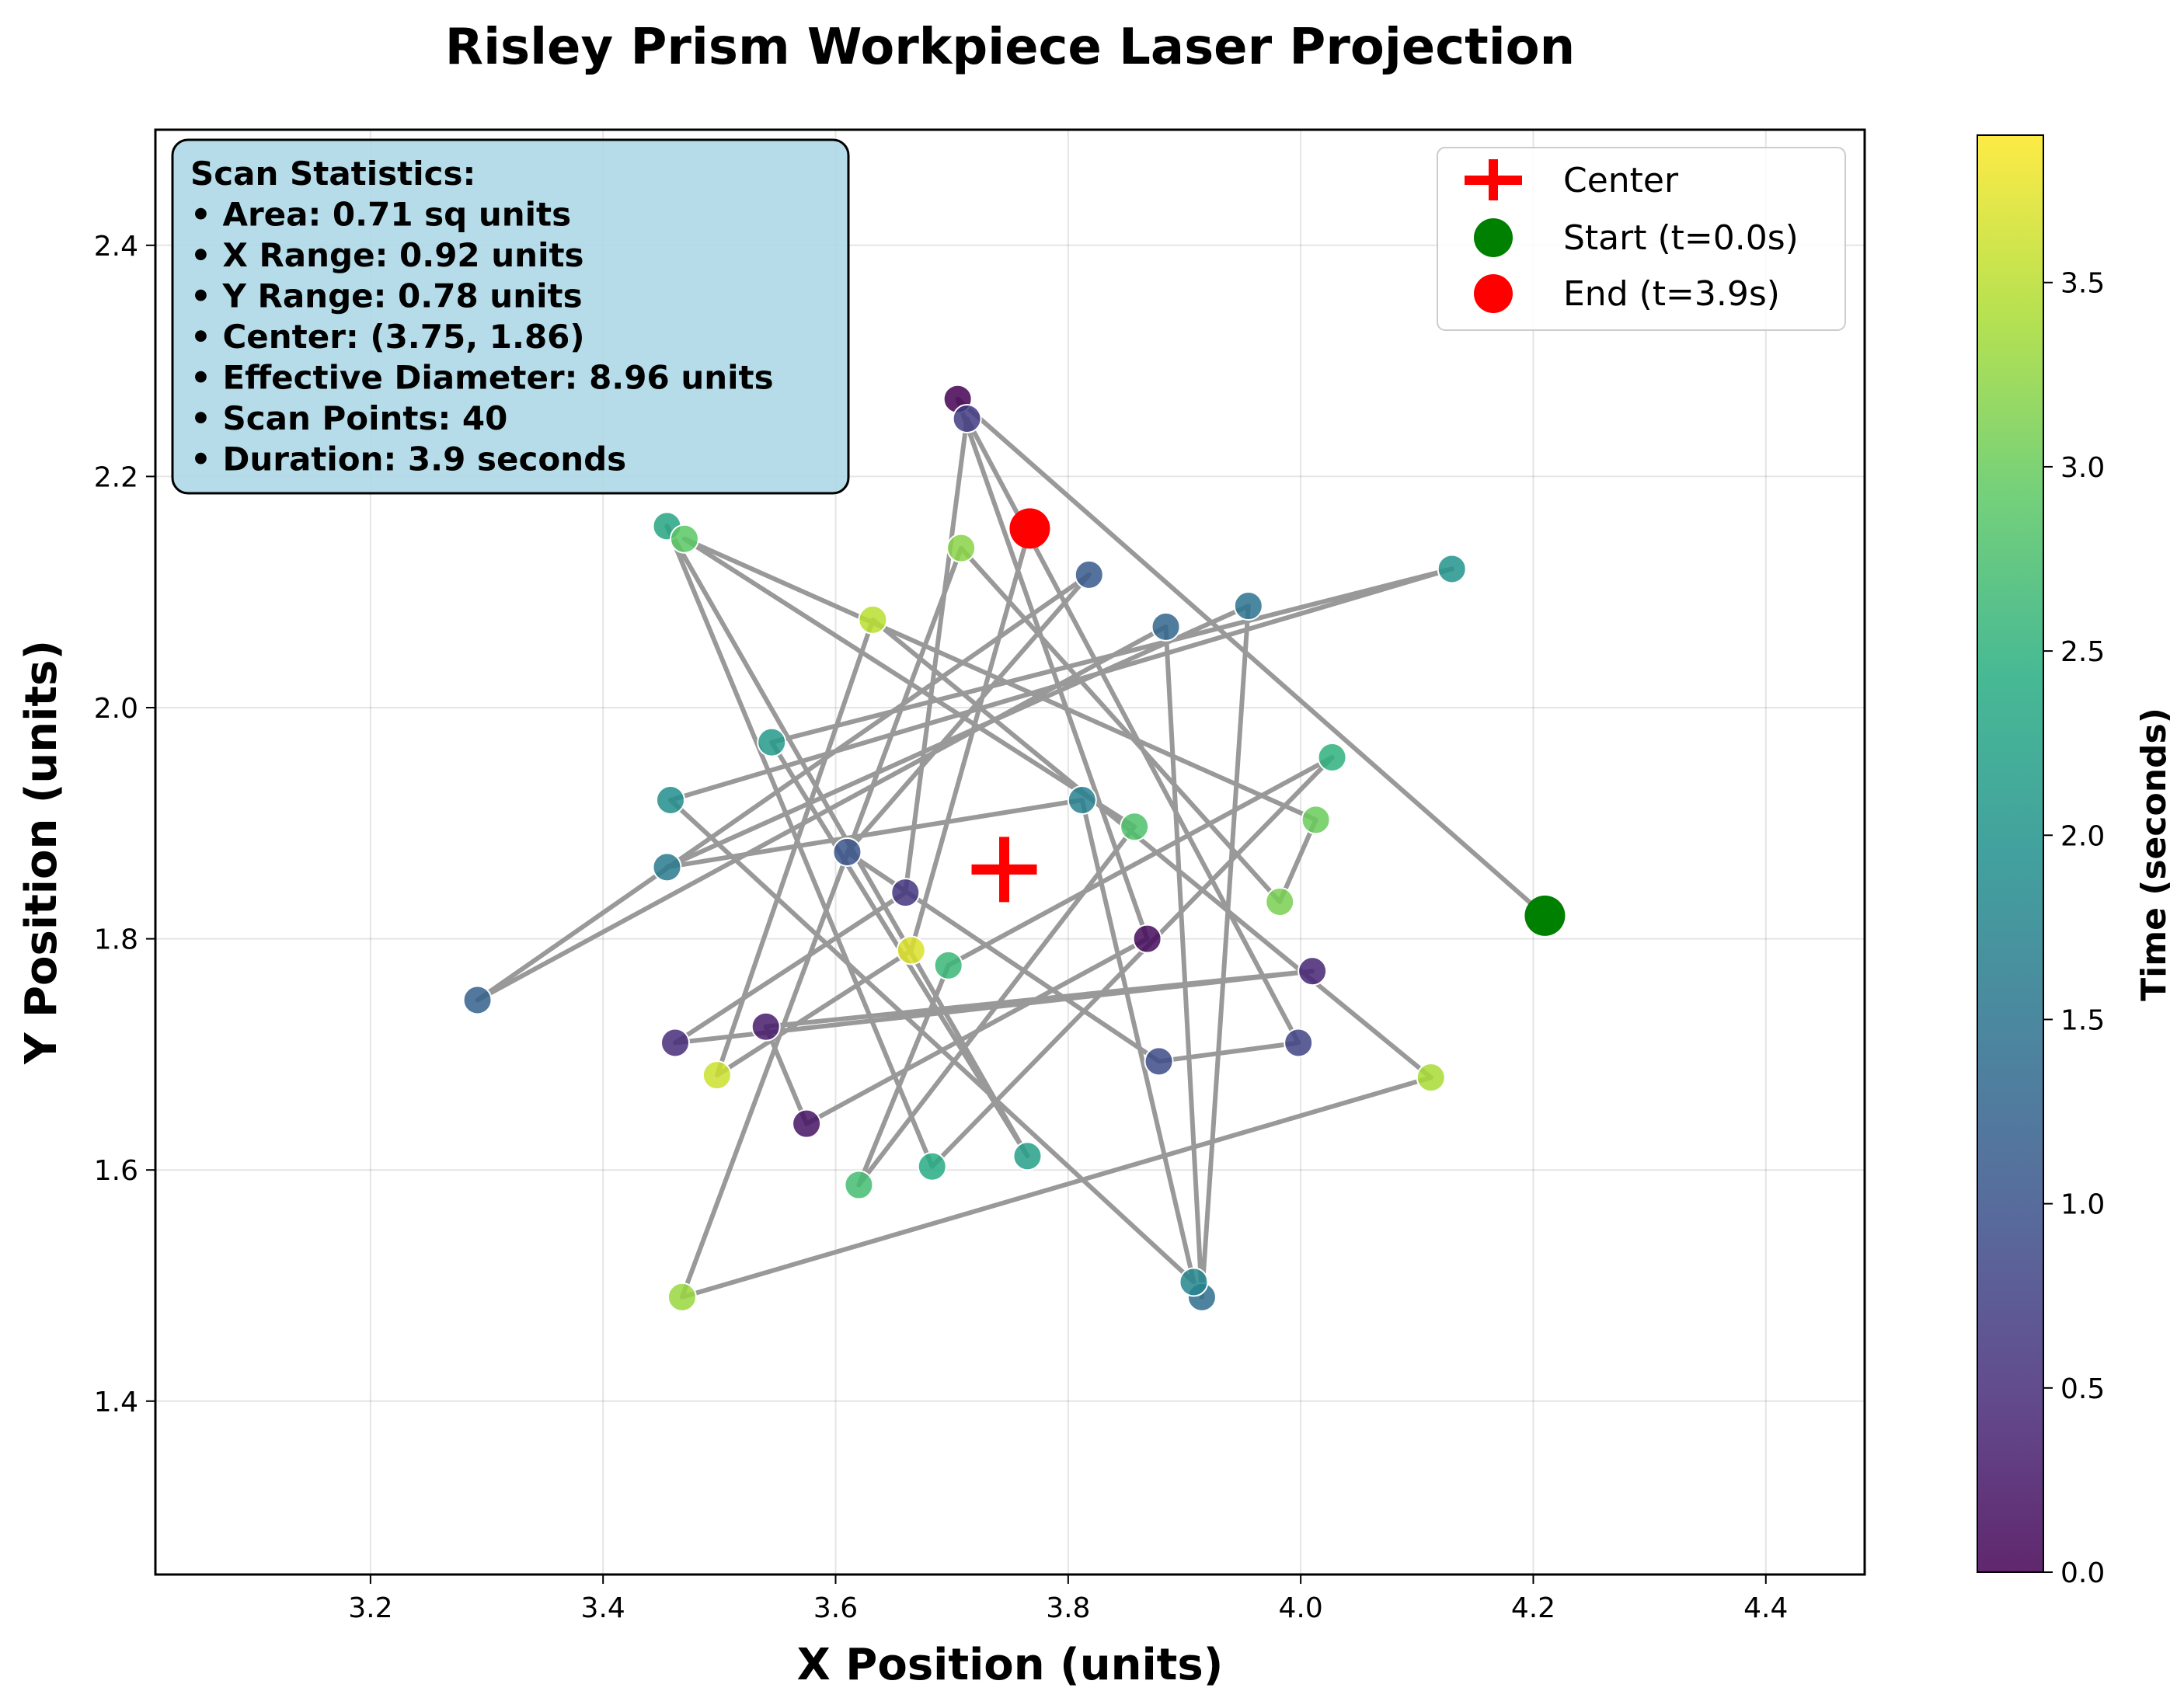  What do you see at coordinates (381, 215) in the screenshot?
I see `stats-line: • Area: 0.71 sq units` at bounding box center [381, 215].